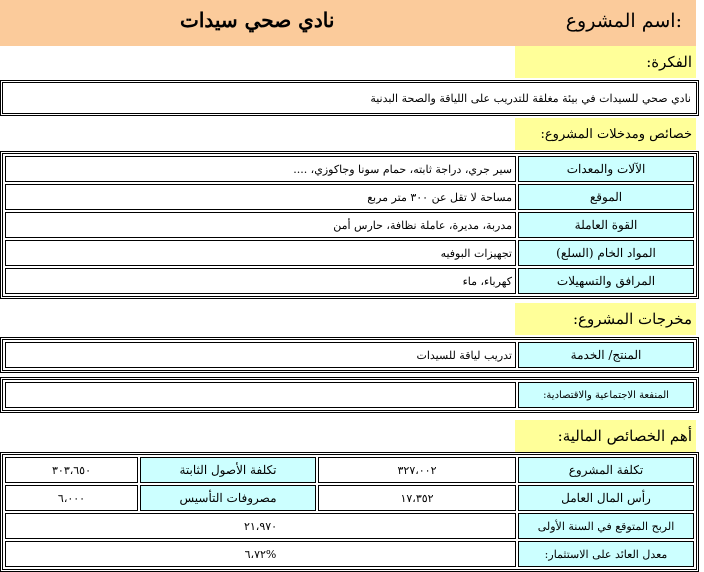  Describe the element at coordinates (623, 21) in the screenshot. I see `project-name-label: اسم المشروع:` at that location.